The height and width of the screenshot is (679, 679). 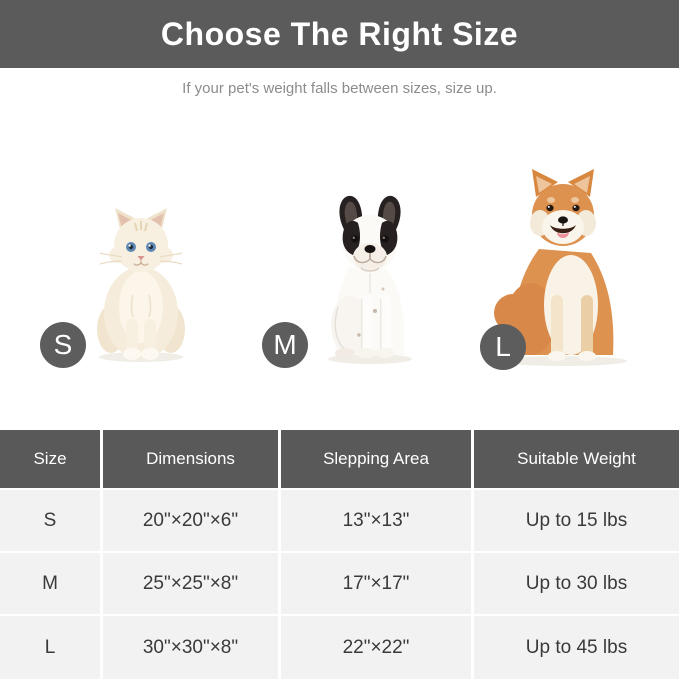 I want to click on size-badge-l: L, so click(x=503, y=347).